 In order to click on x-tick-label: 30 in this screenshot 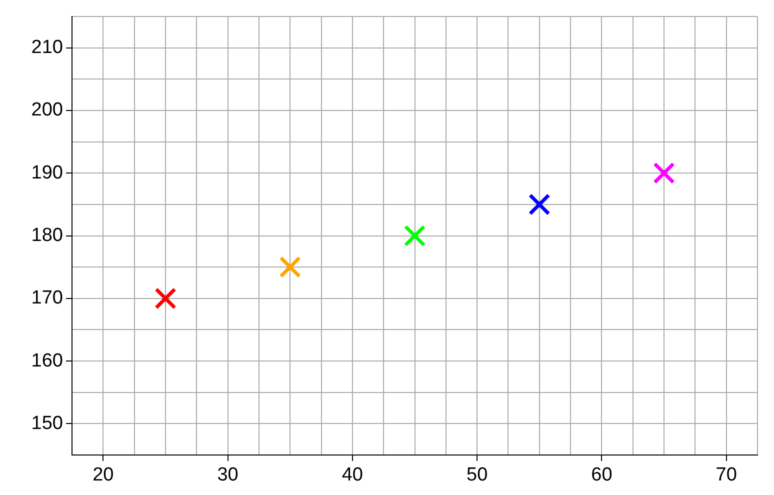, I will do `click(227, 475)`.